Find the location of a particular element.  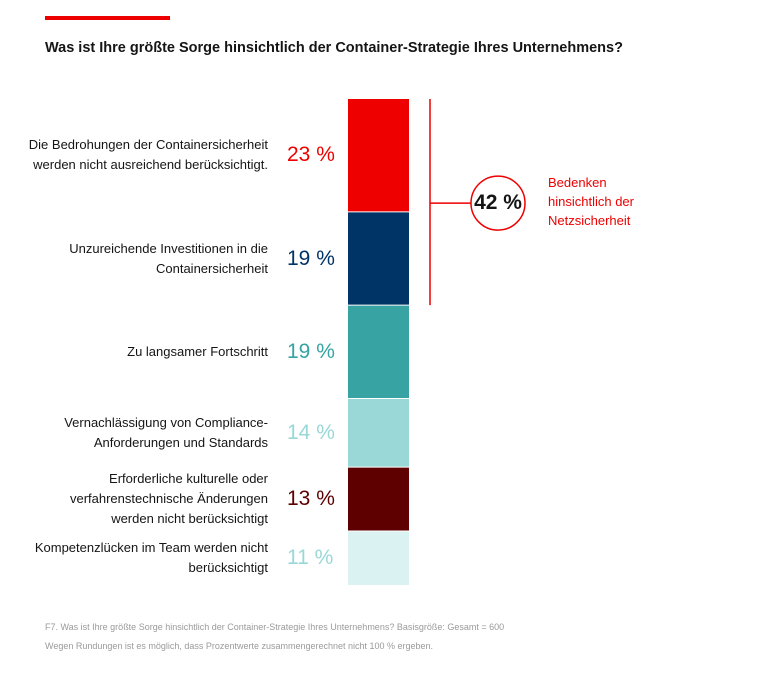

callout-circle is located at coordinates (498, 203).